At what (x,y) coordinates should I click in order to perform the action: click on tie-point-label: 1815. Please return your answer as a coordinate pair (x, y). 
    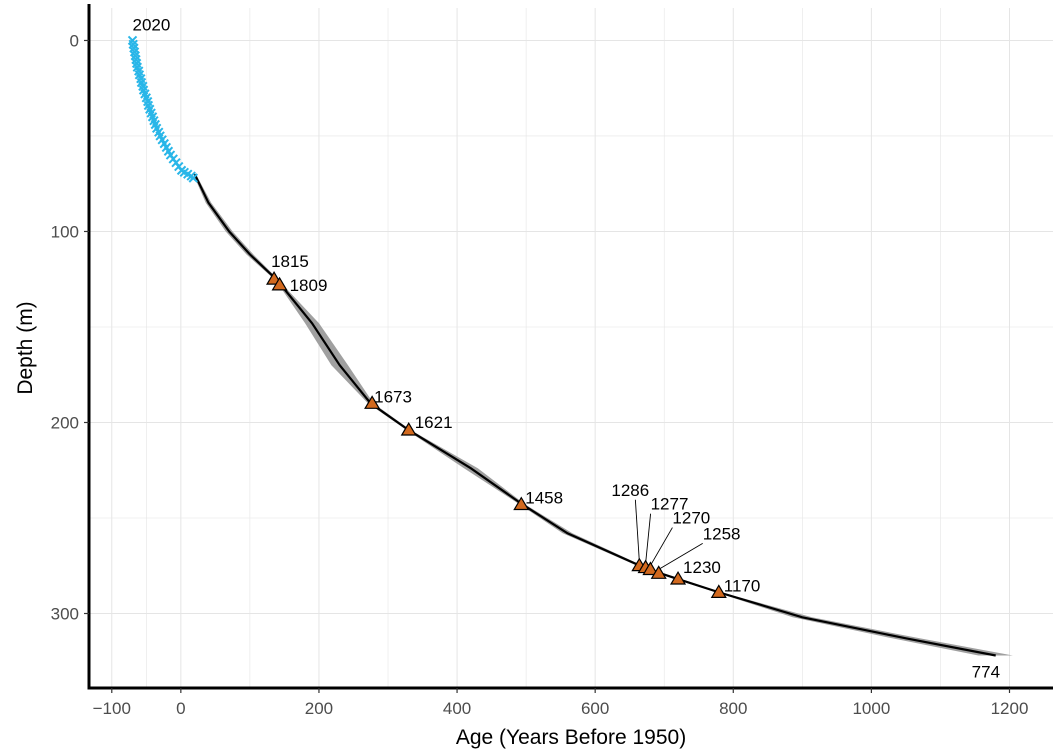
    Looking at the image, I should click on (290, 261).